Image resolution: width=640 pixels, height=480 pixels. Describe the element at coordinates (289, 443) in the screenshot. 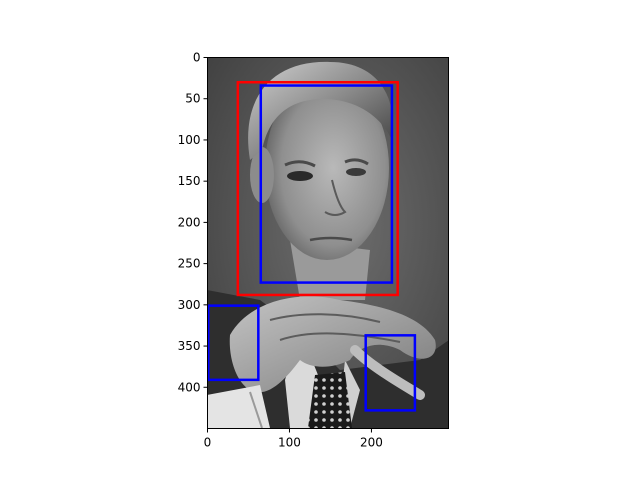

I see `x-tick-label: 100` at that location.